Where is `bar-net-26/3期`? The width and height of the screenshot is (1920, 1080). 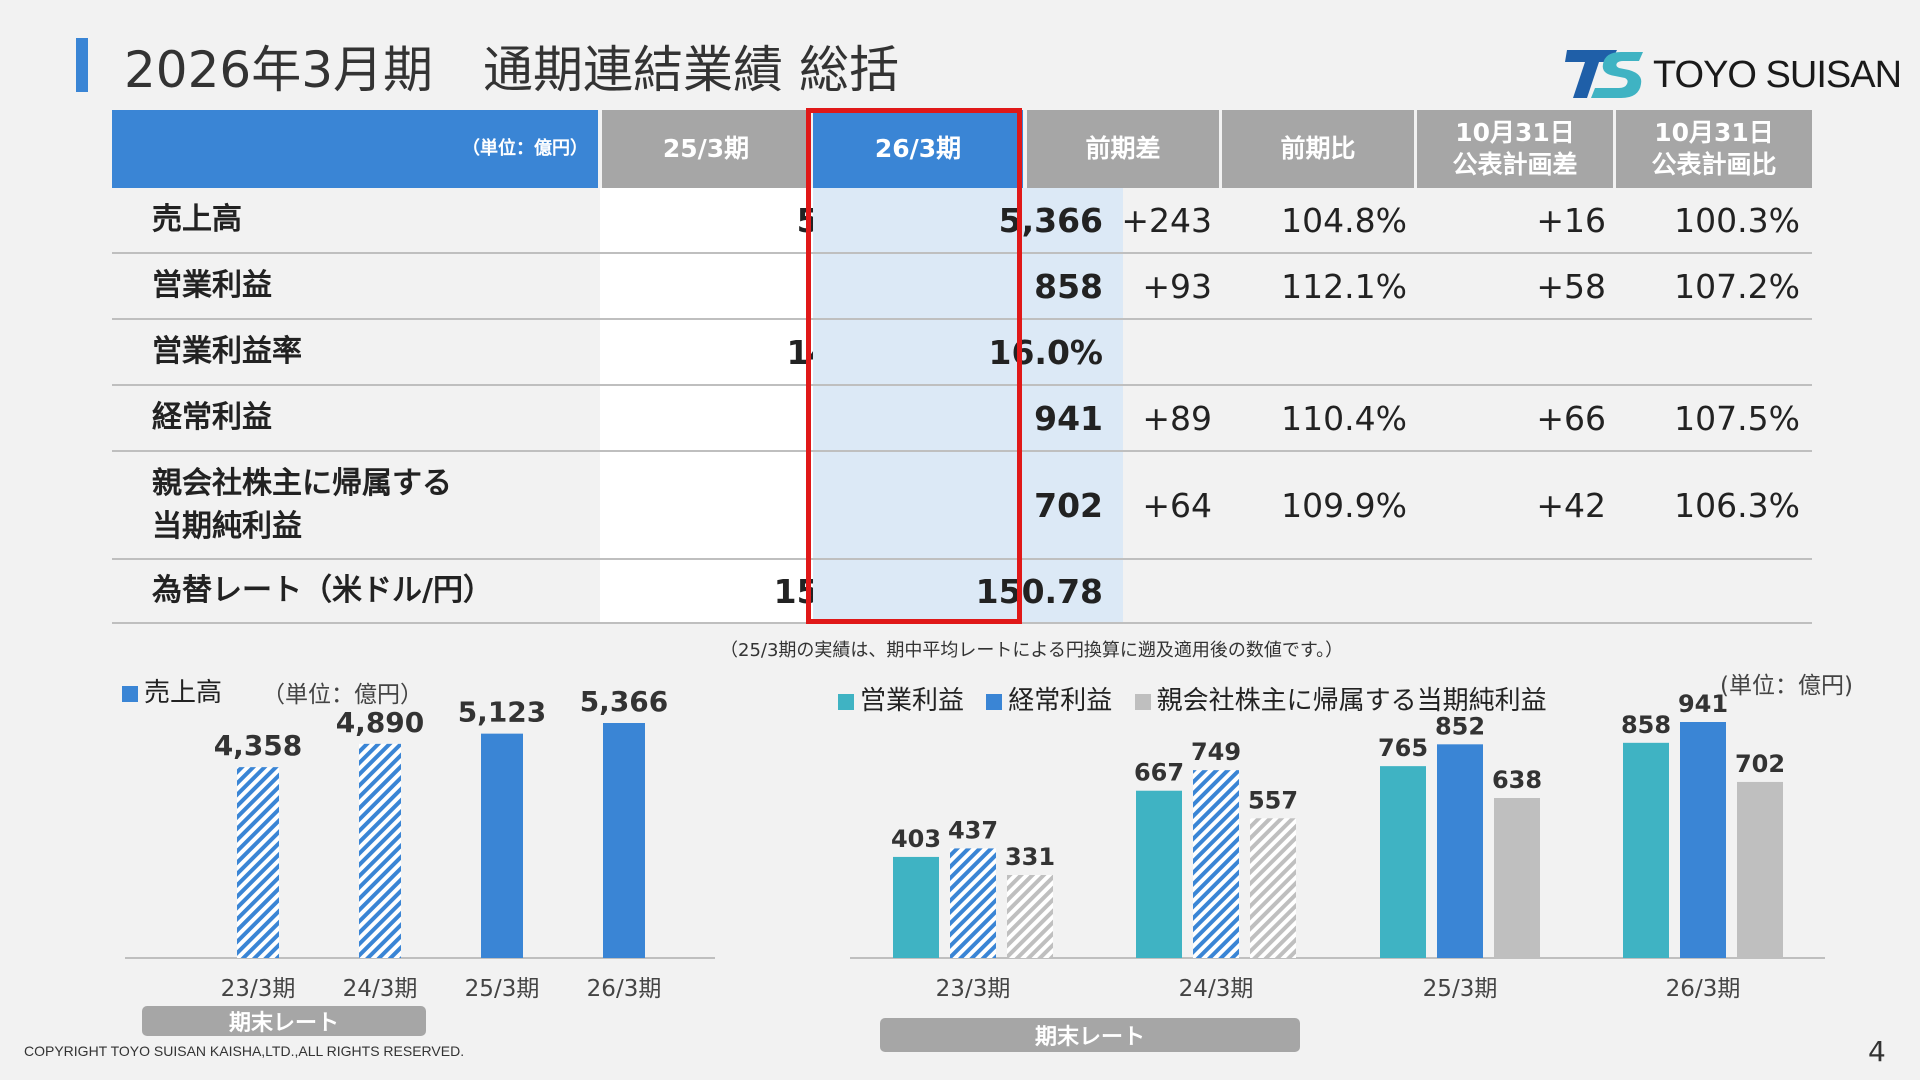
bar-net-26/3期 is located at coordinates (1760, 869).